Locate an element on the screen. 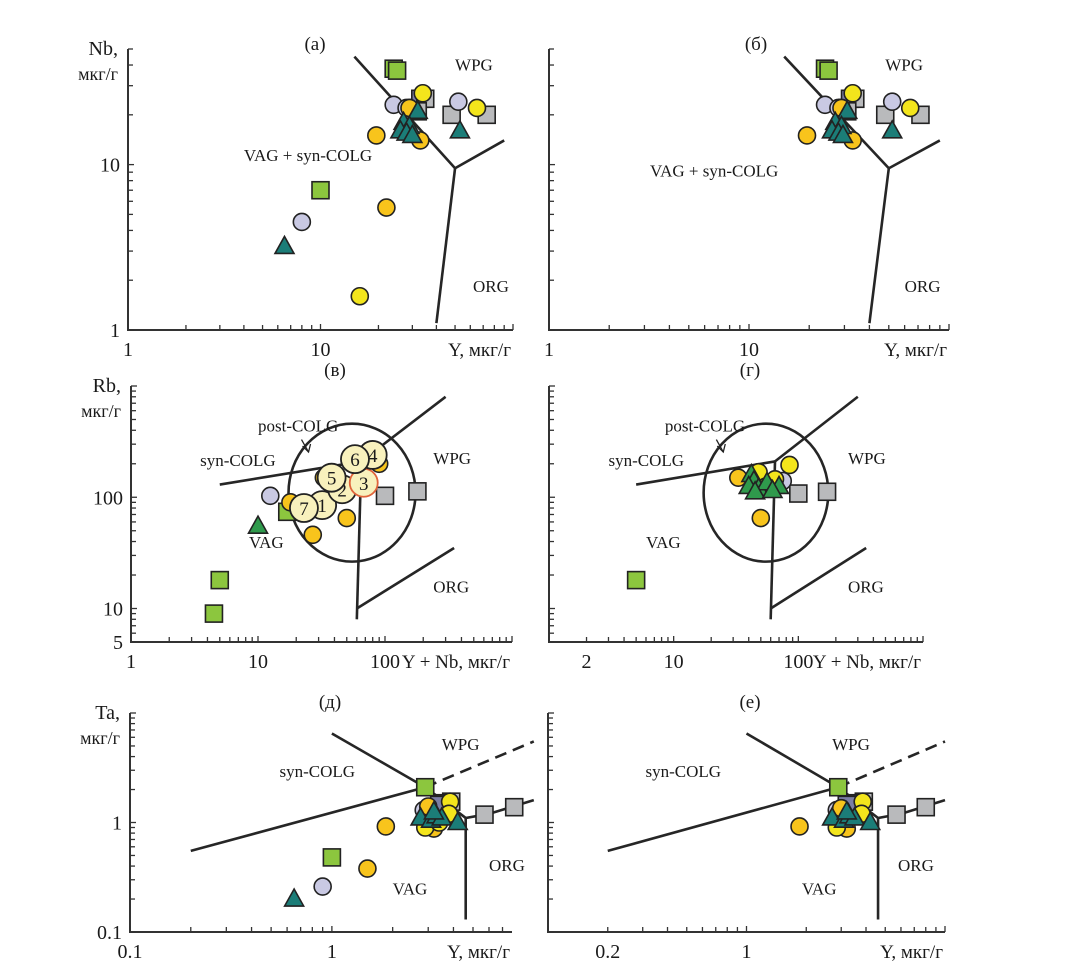 This screenshot has height=980, width=1068. y-axis-unit: мкг/г is located at coordinates (98, 74).